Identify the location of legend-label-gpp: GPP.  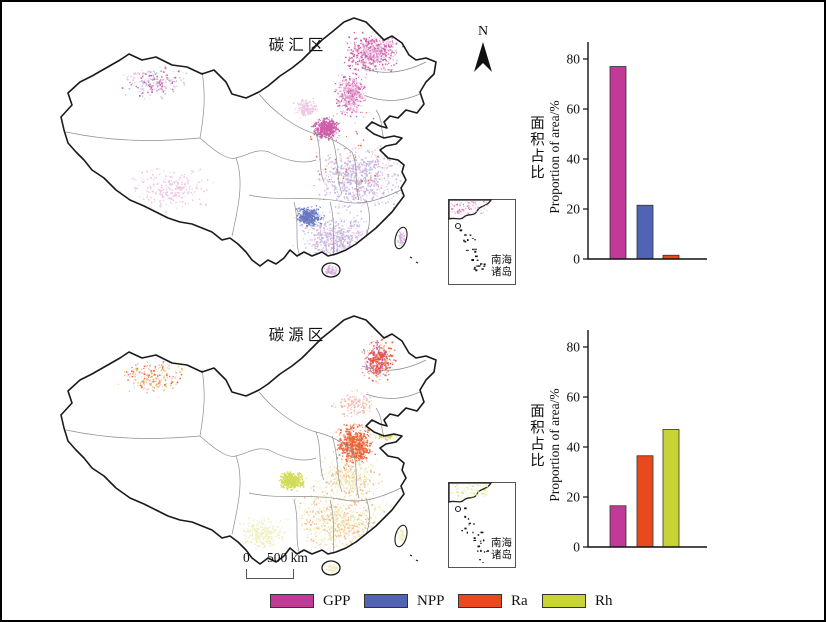
(337, 600).